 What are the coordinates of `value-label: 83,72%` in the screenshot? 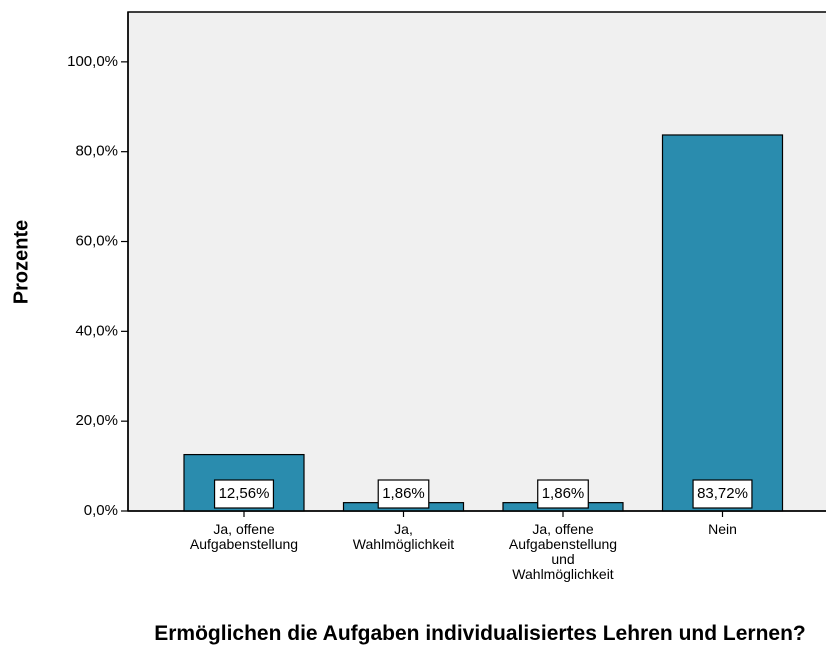 It's located at (722, 493).